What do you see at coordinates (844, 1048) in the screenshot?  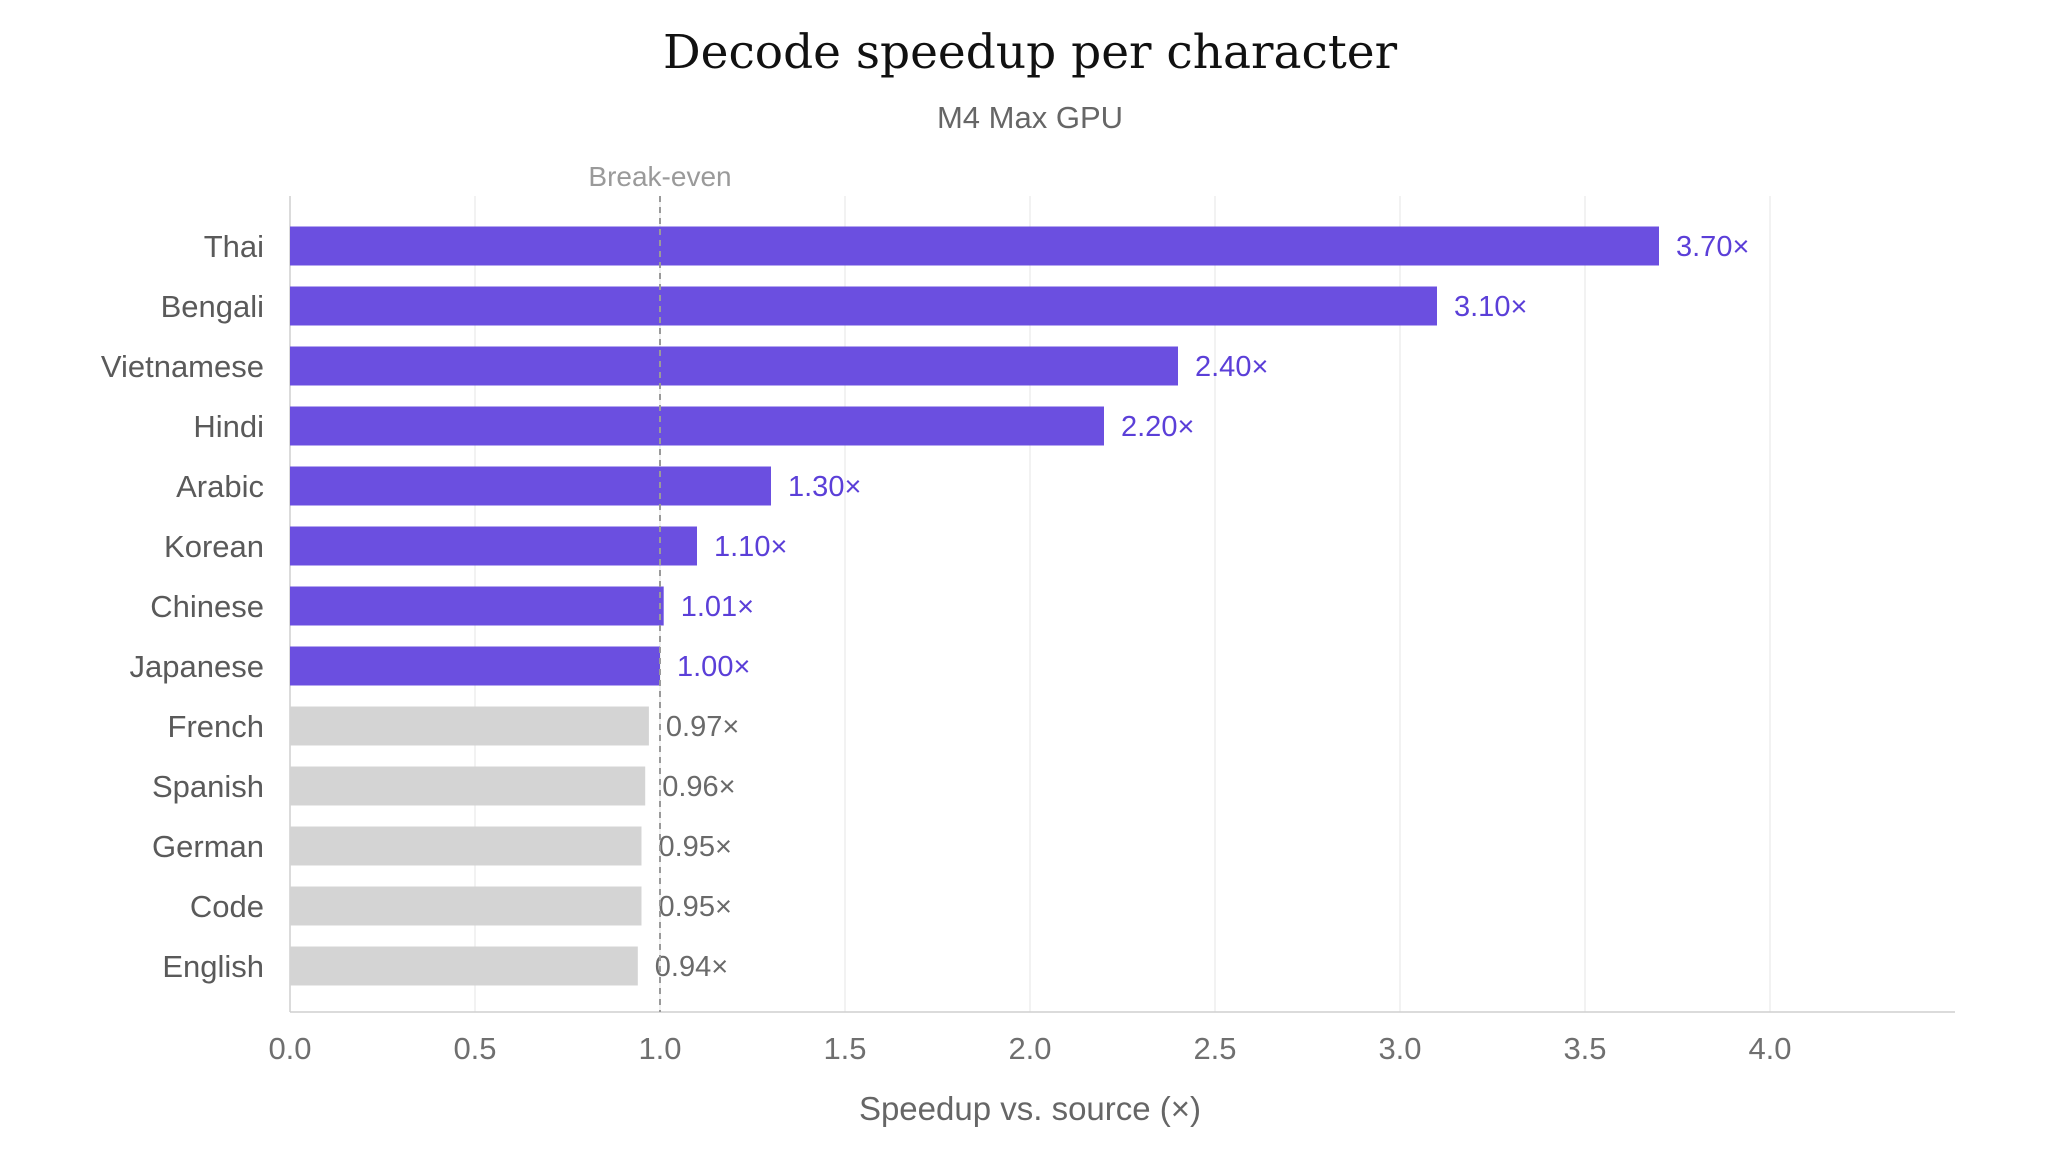 I see `x-tick-label: 1.5` at bounding box center [844, 1048].